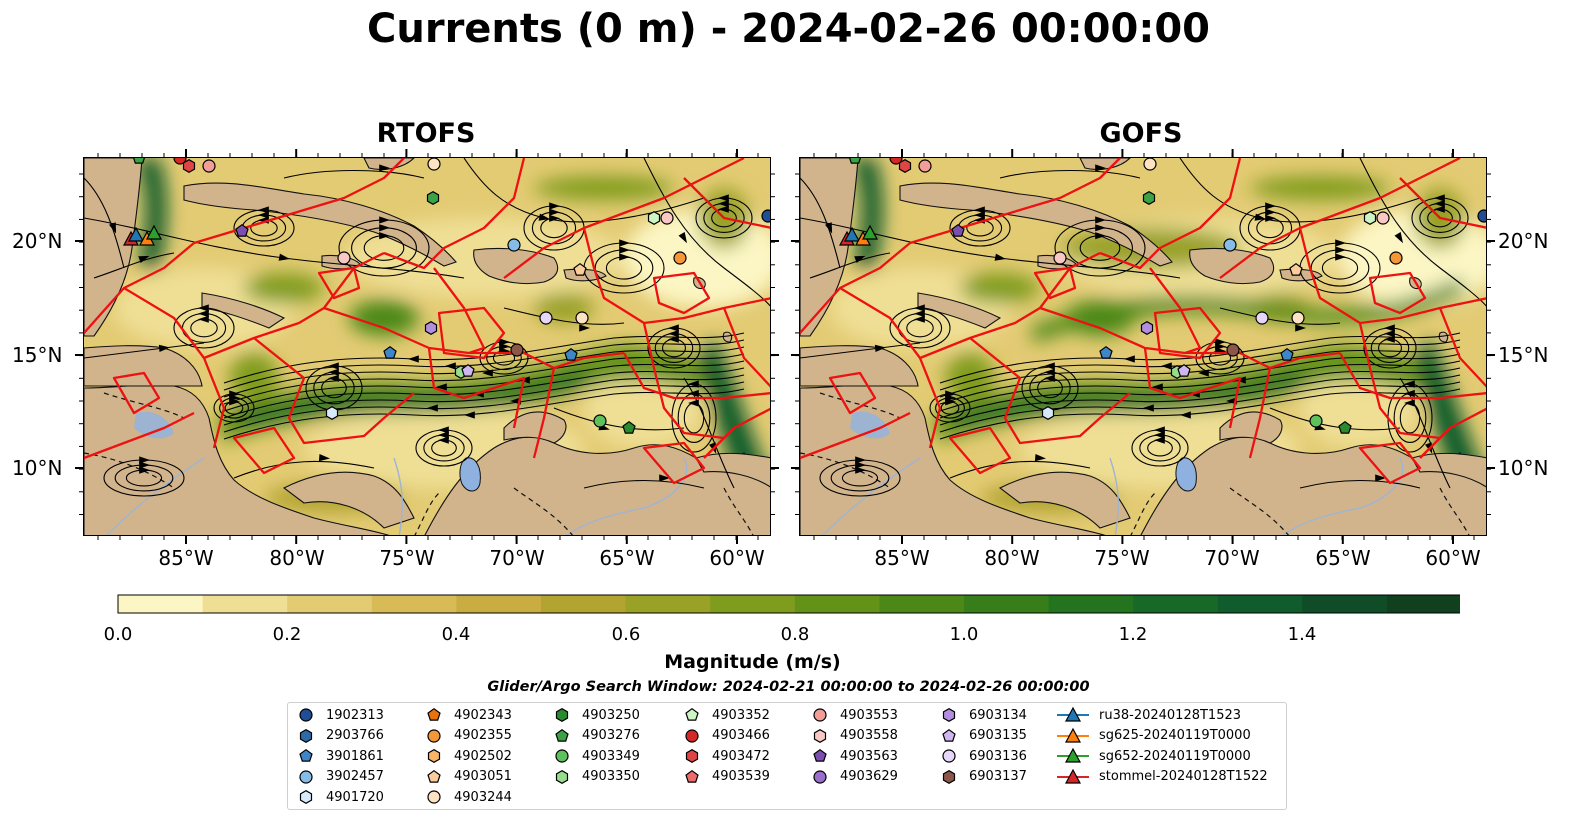 Image resolution: width=1577 pixels, height=827 pixels. I want to click on legend-label: 4903629, so click(869, 777).